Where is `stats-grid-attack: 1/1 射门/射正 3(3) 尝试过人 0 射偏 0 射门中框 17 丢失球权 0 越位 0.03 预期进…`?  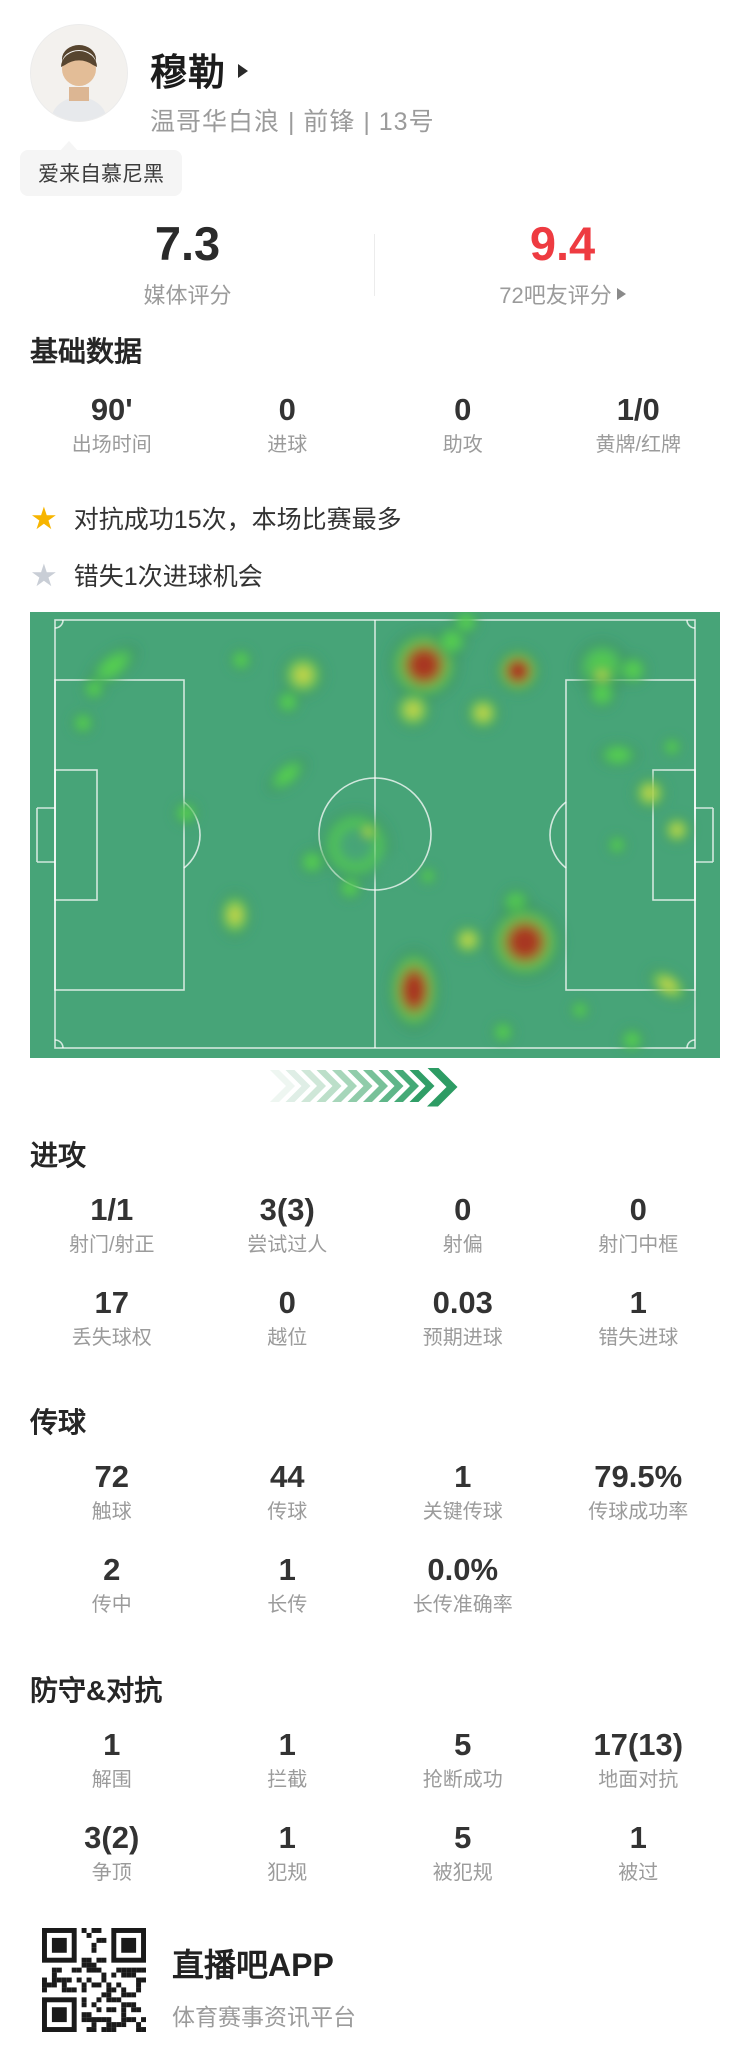 stats-grid-attack: 1/1 射门/射正 3(3) 尝试过人 0 射偏 0 射门中框 17 丢失球权 0 越位 0.03 预期进… is located at coordinates (375, 1271).